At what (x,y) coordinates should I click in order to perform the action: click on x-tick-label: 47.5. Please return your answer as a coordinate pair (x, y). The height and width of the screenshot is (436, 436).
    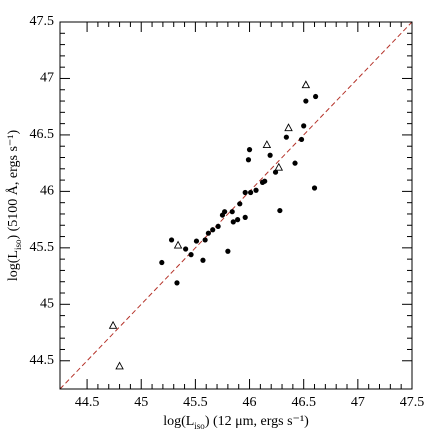
    Looking at the image, I should click on (412, 402).